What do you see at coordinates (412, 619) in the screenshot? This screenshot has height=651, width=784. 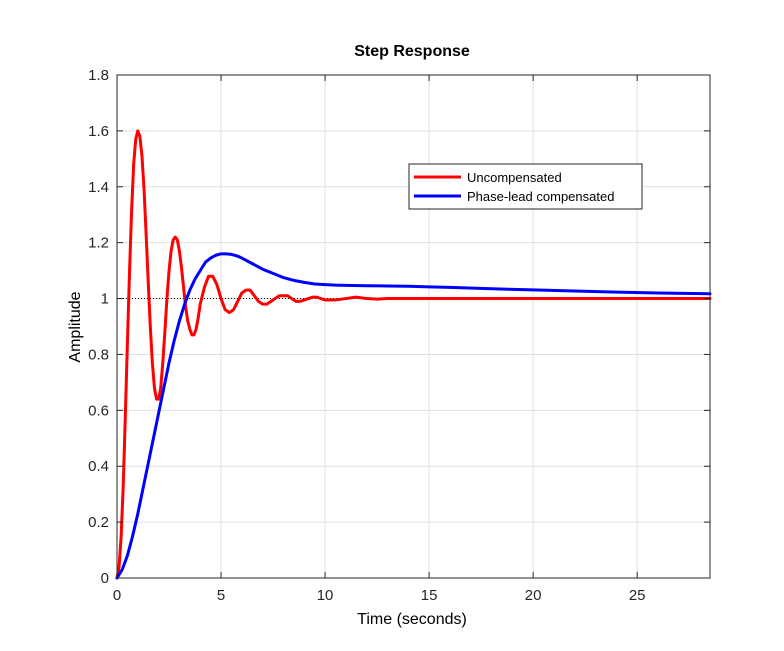 I see `x-axis-label: Time (seconds)` at bounding box center [412, 619].